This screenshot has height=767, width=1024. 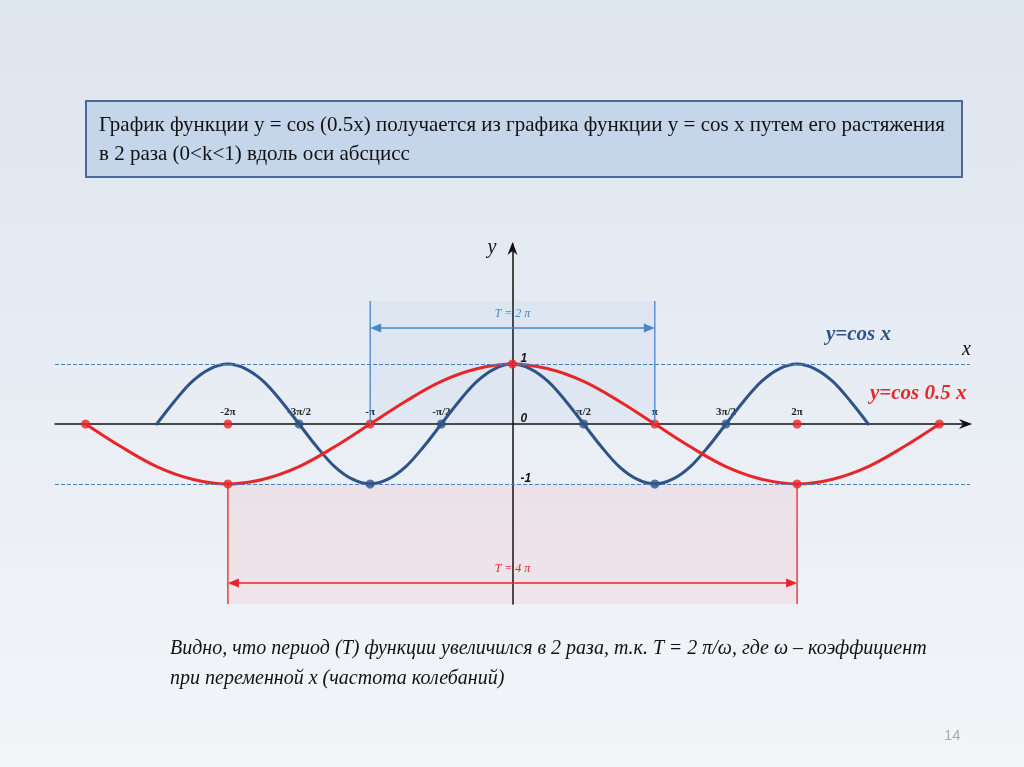 I want to click on x-tick-label: -2π, so click(x=228, y=410).